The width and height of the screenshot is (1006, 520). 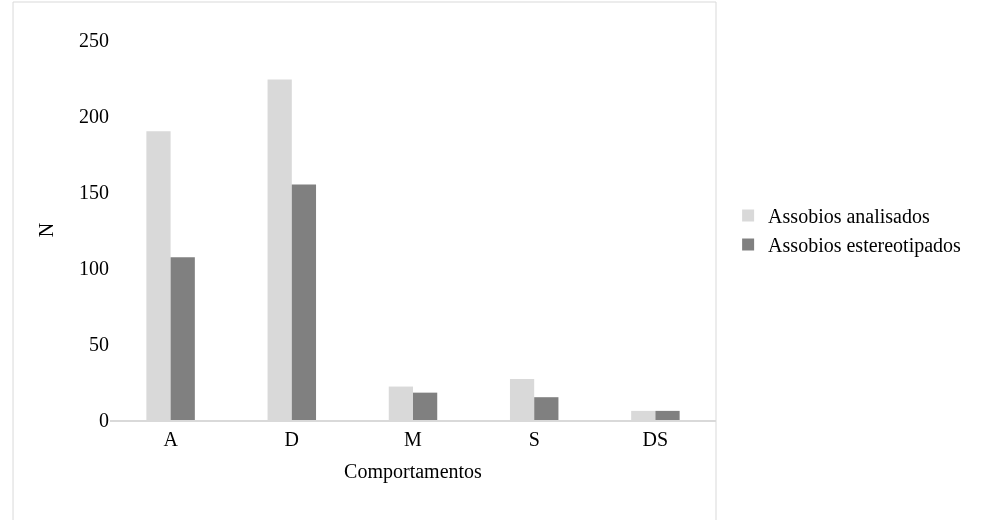 What do you see at coordinates (655, 439) in the screenshot?
I see `x-tick-label: DS` at bounding box center [655, 439].